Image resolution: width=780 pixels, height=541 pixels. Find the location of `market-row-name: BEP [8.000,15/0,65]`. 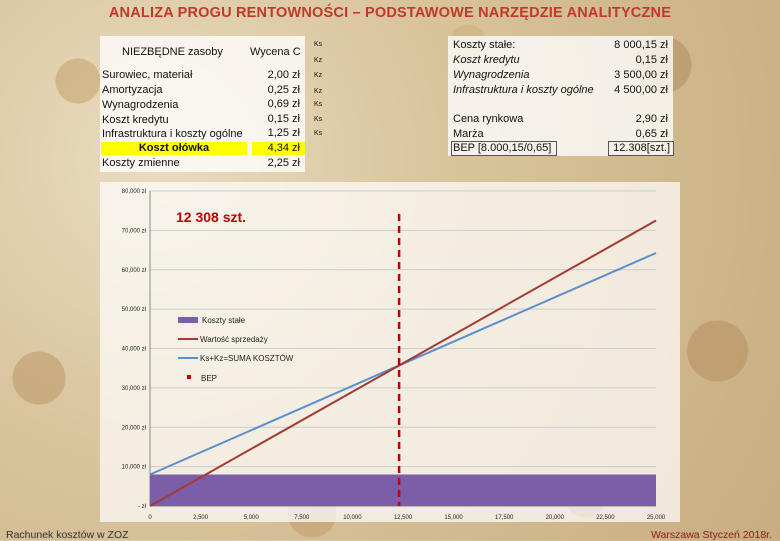

market-row-name: BEP [8.000,15/0,65] is located at coordinates (502, 148).